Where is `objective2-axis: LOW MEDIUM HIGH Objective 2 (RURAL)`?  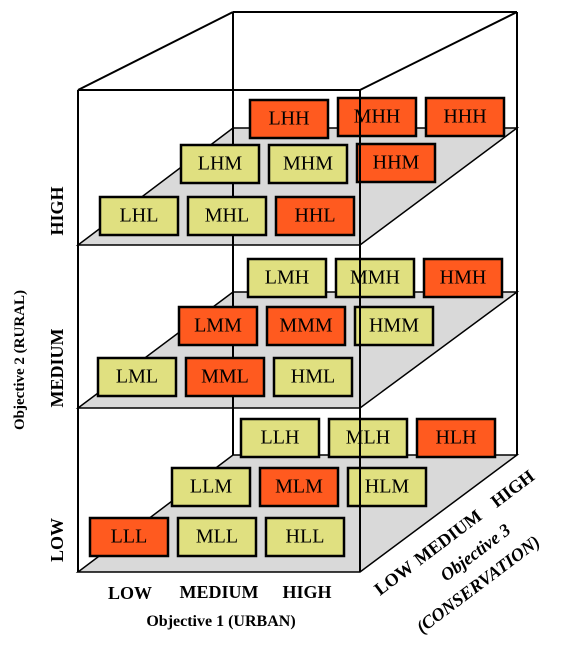 objective2-axis: LOW MEDIUM HIGH Objective 2 (RURAL) is located at coordinates (39, 374).